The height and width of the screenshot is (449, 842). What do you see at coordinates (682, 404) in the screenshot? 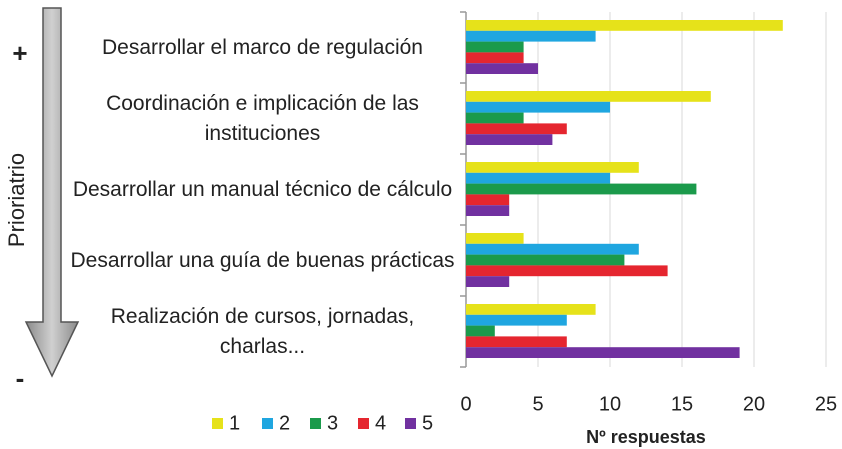
I see `x-tick-label: 15` at bounding box center [682, 404].